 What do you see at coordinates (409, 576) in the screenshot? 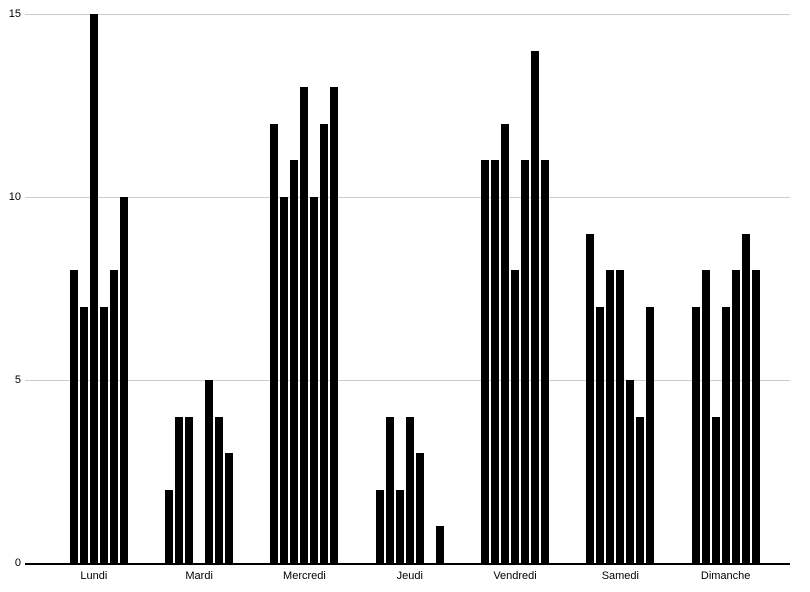
I see `x-category-label-jeudi: Jeudi` at bounding box center [409, 576].